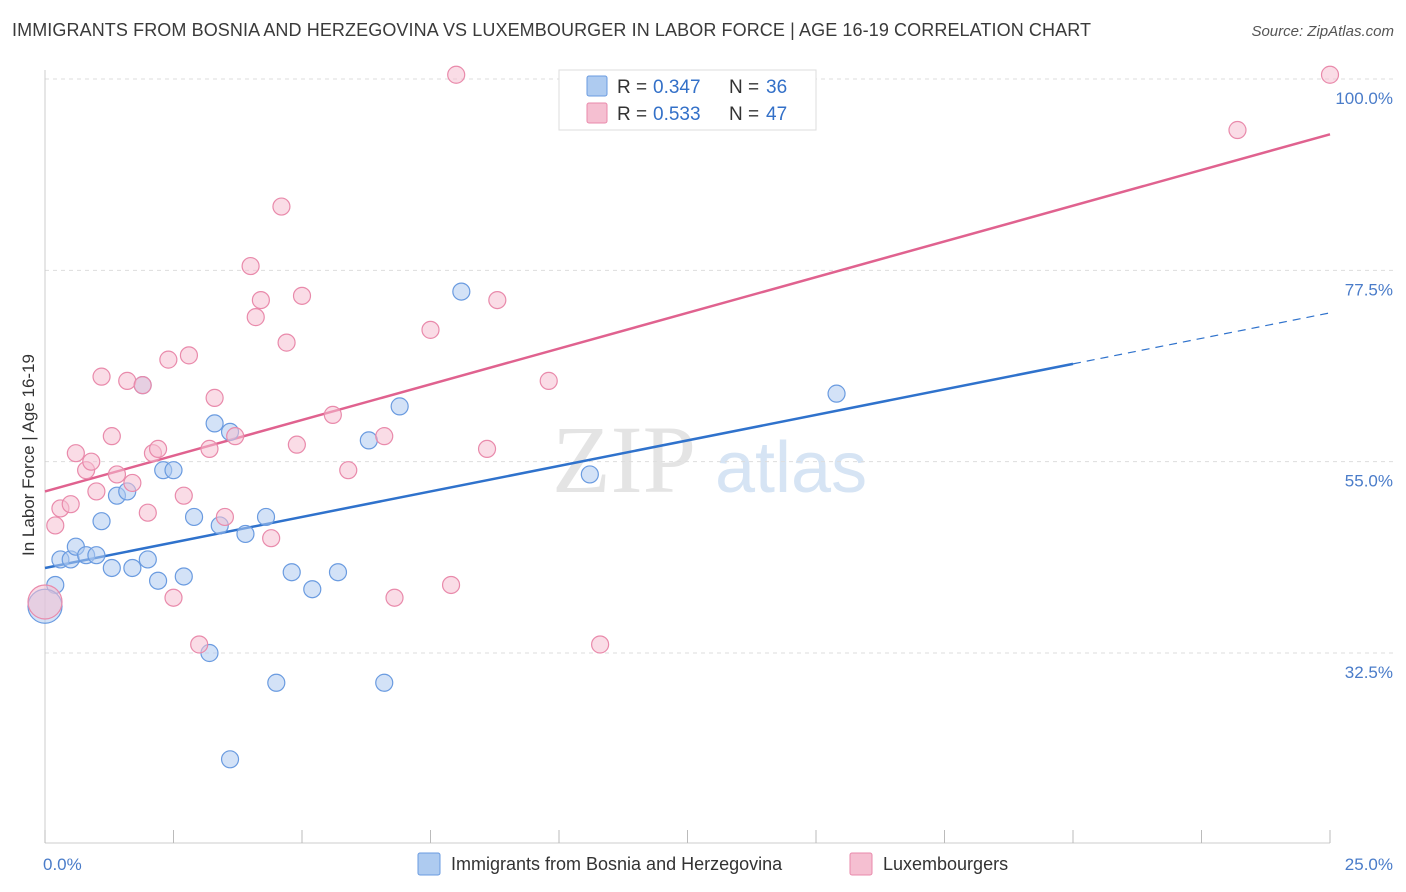 The image size is (1406, 892). I want to click on trend-line-blue-extension, so click(1201, 338).